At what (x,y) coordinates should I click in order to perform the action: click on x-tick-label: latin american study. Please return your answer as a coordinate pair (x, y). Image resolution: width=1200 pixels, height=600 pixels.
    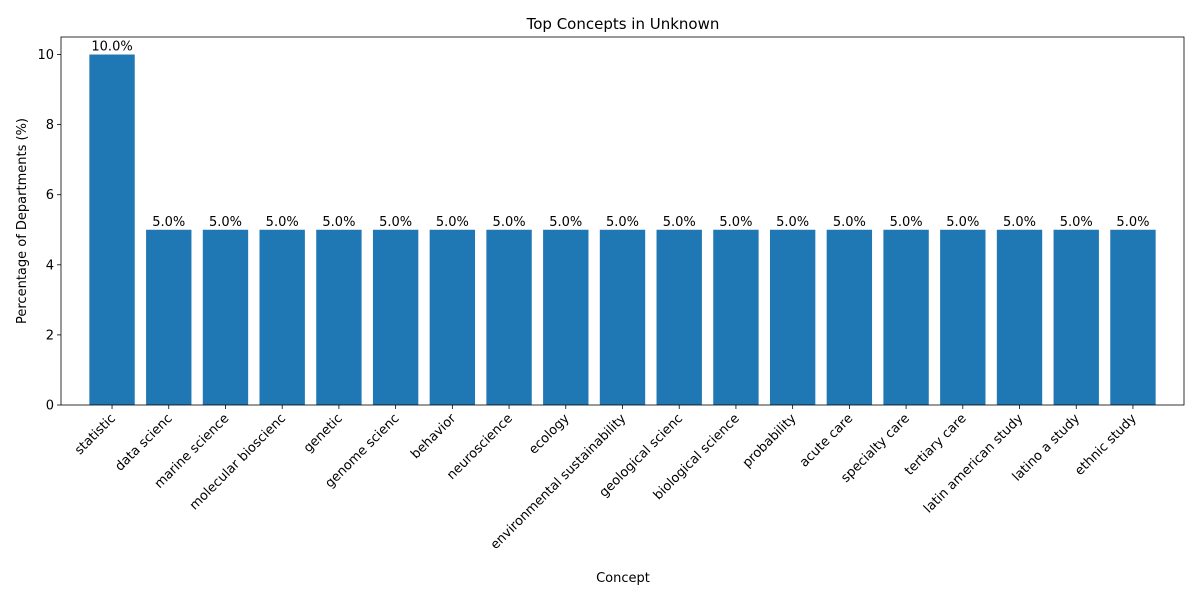
    Looking at the image, I should click on (973, 463).